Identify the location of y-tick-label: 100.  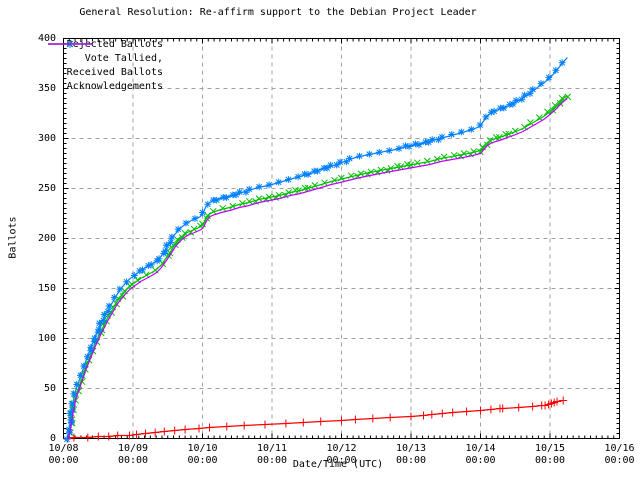
(46, 338).